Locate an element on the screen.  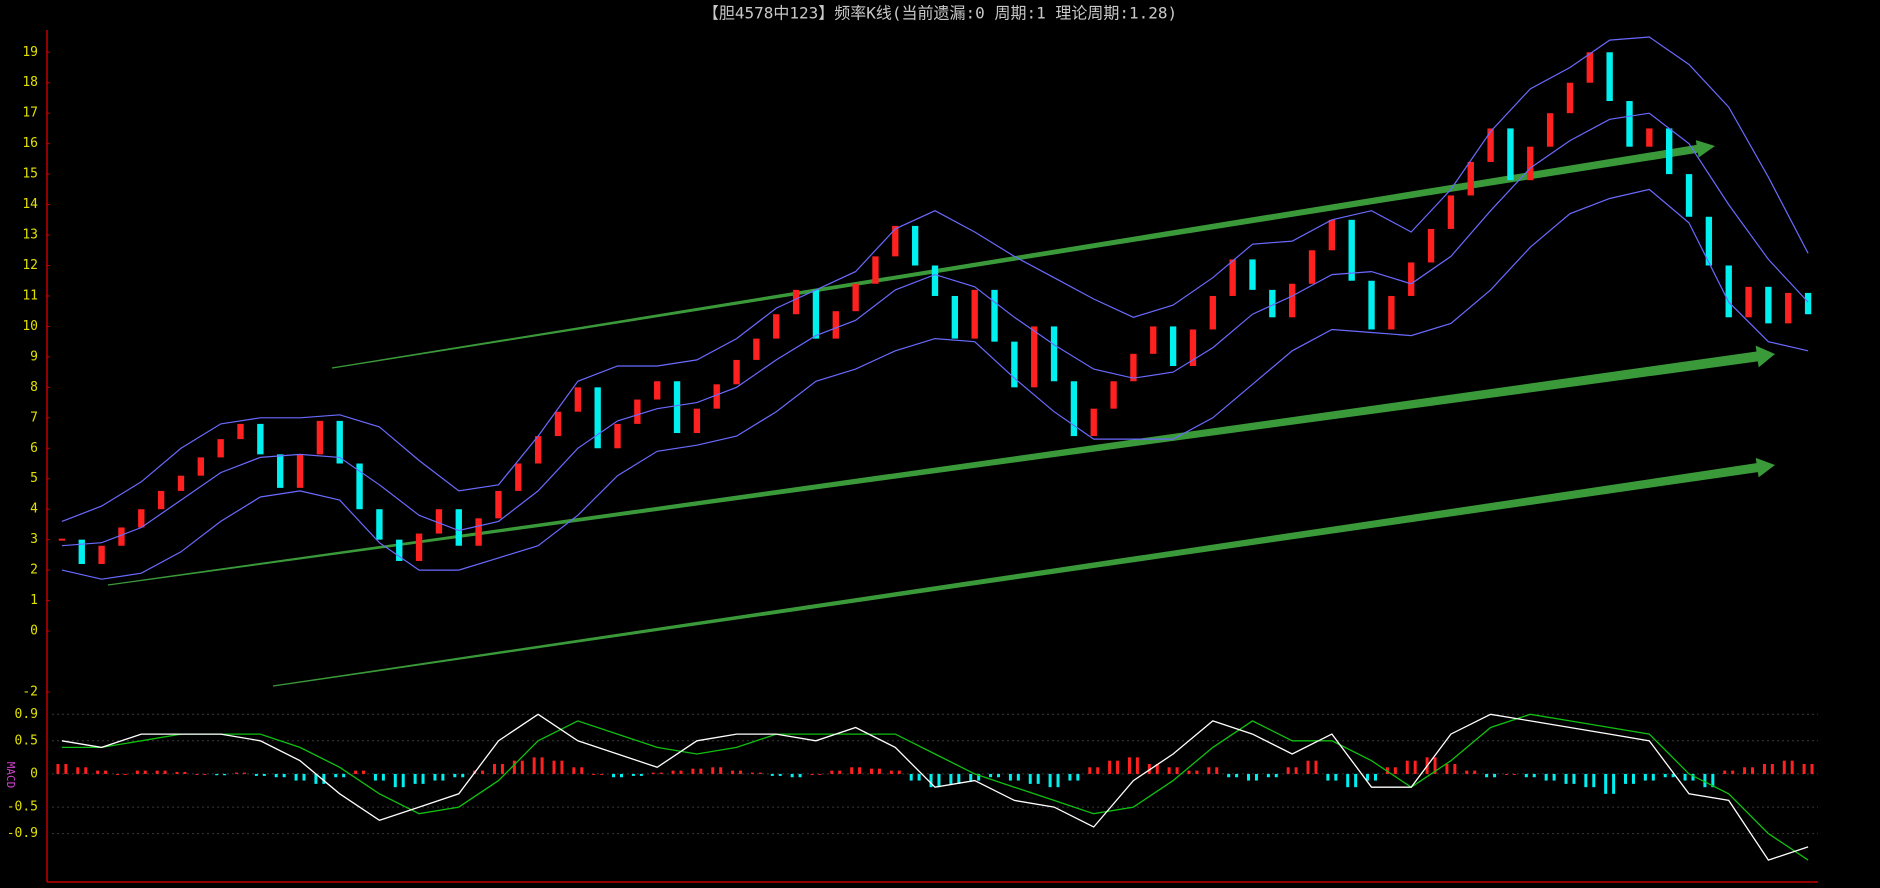
y-tick-label: 5 is located at coordinates (34, 478).